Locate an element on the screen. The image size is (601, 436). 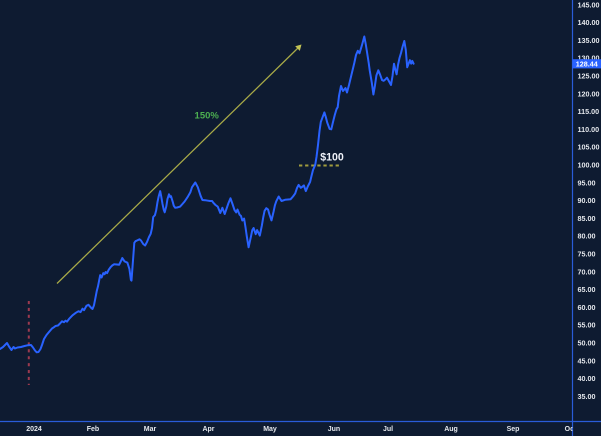
svg-text: 145.00 is located at coordinates (589, 4).